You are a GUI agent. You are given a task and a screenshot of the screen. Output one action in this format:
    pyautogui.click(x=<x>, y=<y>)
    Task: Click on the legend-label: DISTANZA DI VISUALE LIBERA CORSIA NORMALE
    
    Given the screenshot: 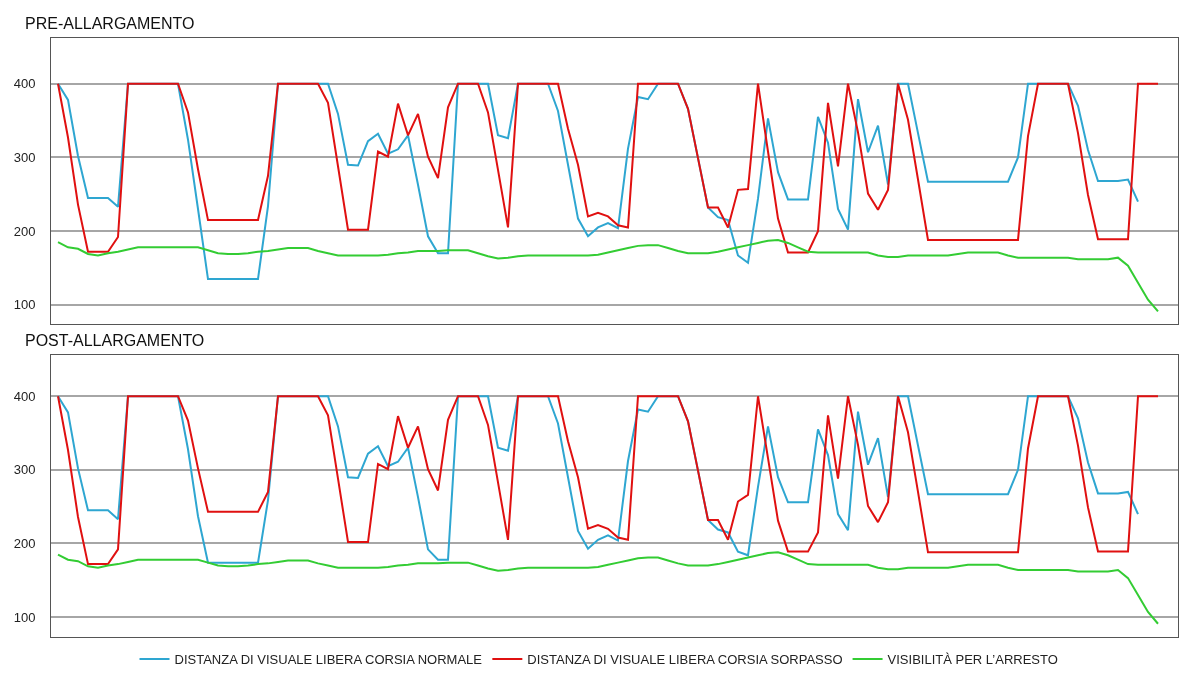 What is the action you would take?
    pyautogui.click(x=328, y=660)
    